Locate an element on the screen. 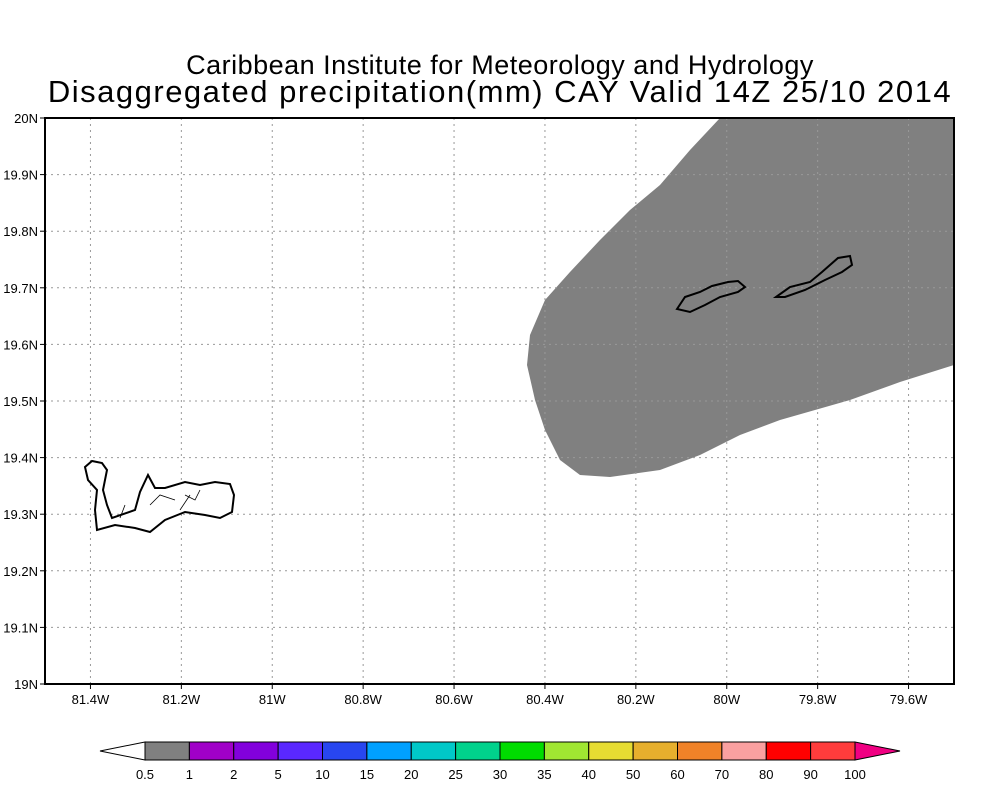 This screenshot has width=1000, height=800. y-tick-label: 19.2N is located at coordinates (20, 571).